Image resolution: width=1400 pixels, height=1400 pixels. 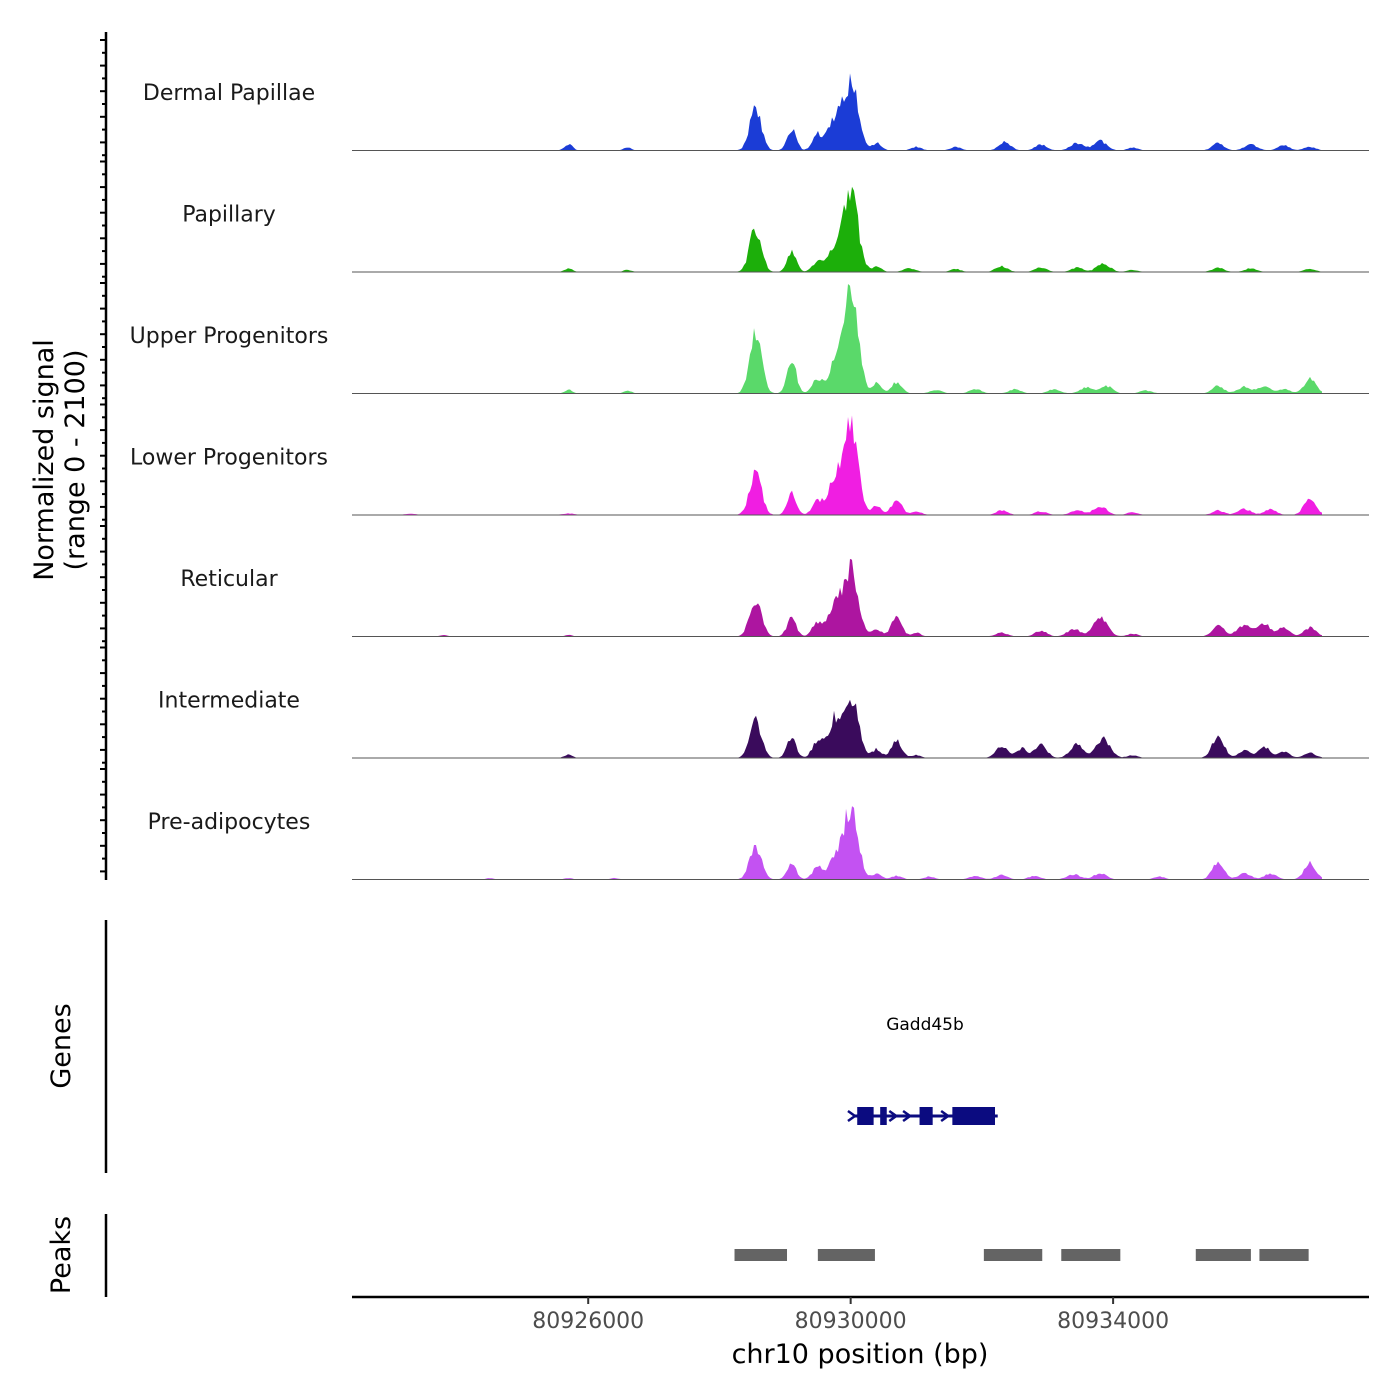 What do you see at coordinates (75, 460) in the screenshot?
I see `y-axis-title-line2: (range 0 - 2100)` at bounding box center [75, 460].